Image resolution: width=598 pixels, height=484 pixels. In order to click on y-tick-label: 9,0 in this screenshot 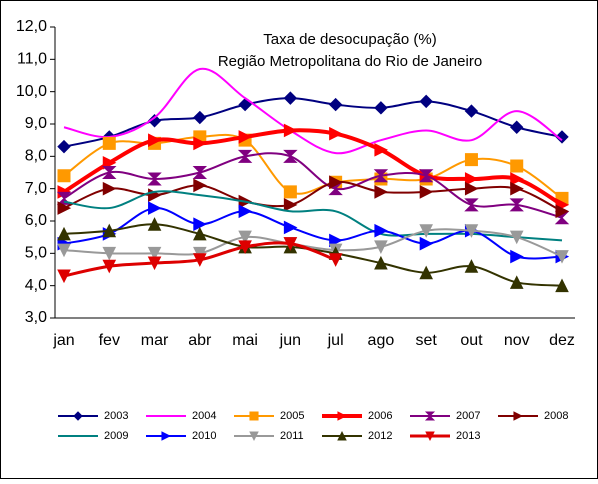, I will do `click(36, 123)`.